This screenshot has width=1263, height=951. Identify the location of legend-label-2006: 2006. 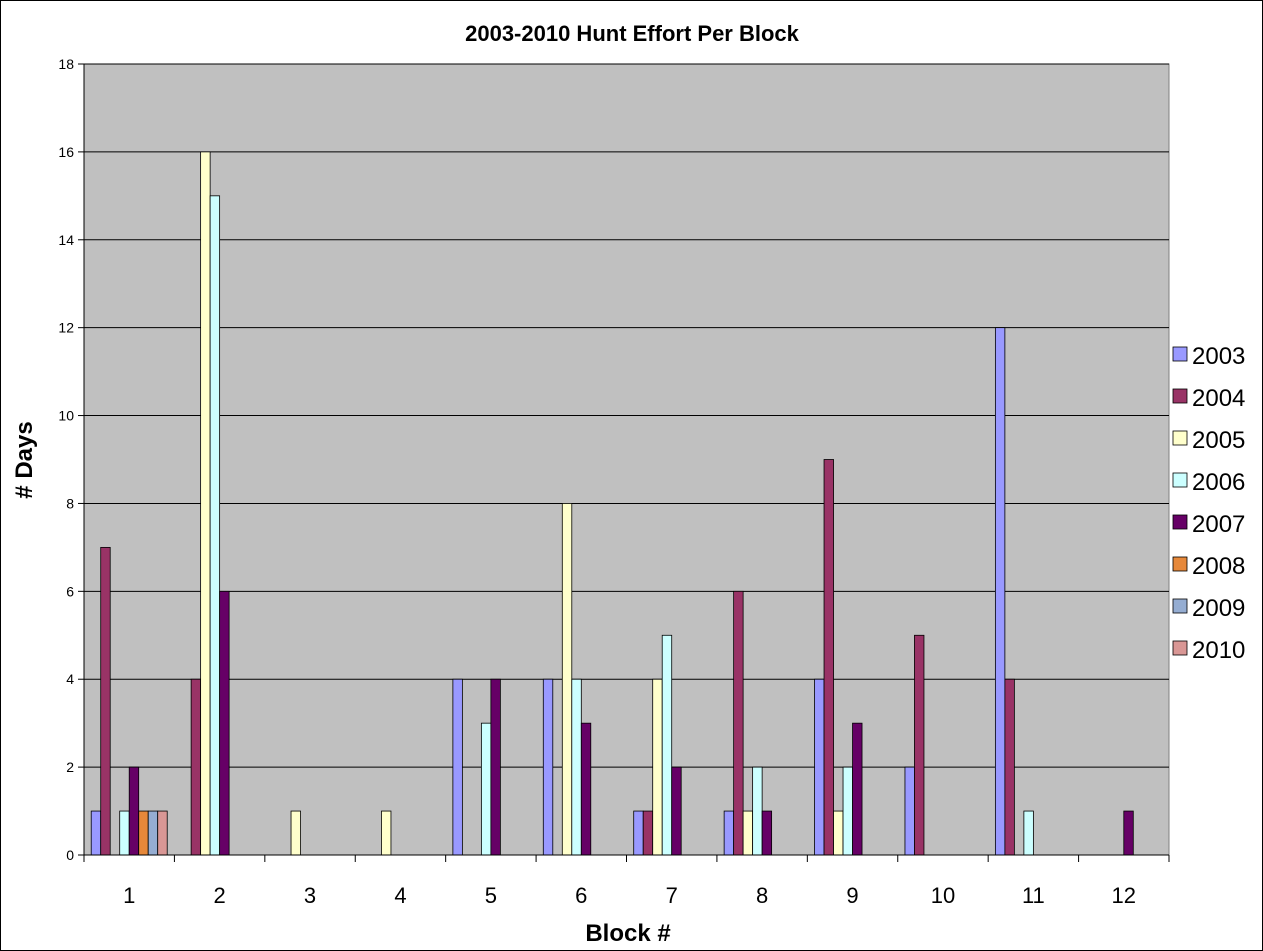
(1218, 482).